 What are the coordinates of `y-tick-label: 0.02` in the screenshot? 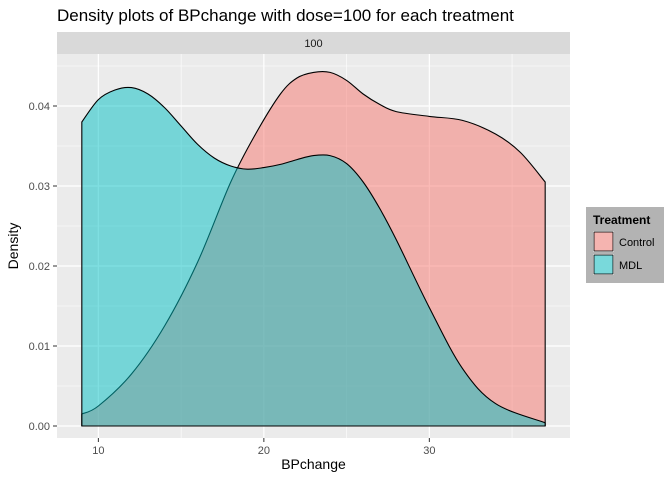 It's located at (39, 267).